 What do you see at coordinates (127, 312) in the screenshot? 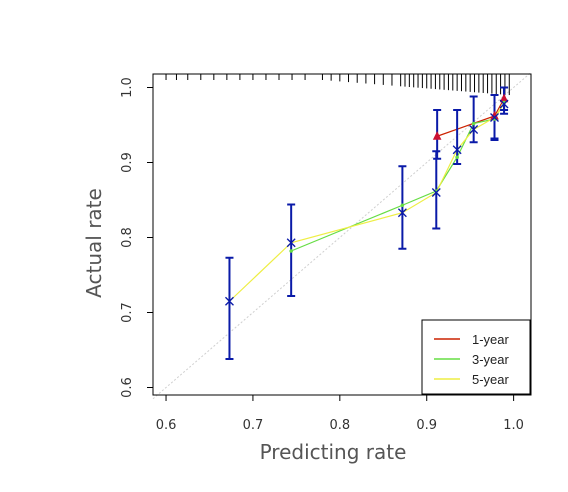
I see `y-tick-label: 0.7` at bounding box center [127, 312].